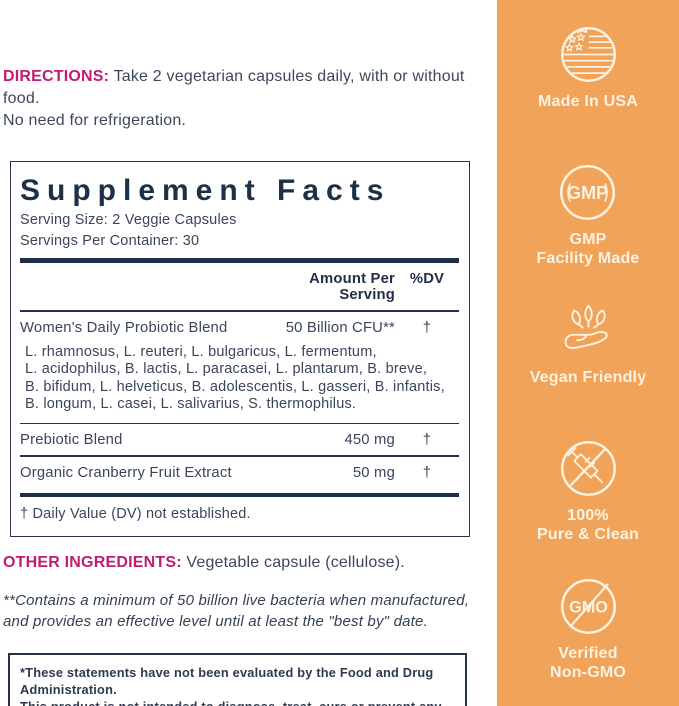  I want to click on badge-label-line: Vegan Friendly, so click(588, 377).